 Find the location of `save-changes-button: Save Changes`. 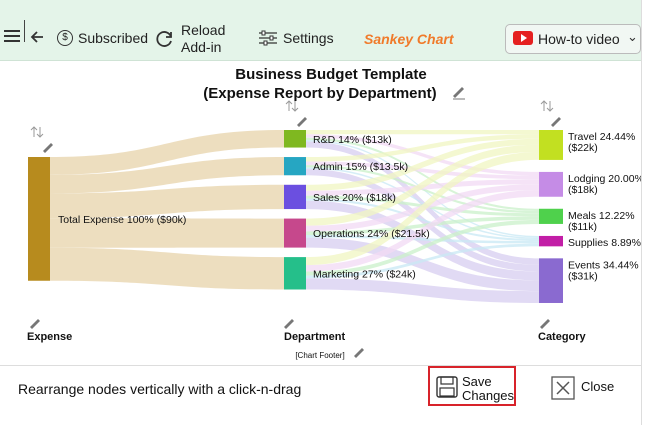

save-changes-button: Save Changes is located at coordinates (472, 386).